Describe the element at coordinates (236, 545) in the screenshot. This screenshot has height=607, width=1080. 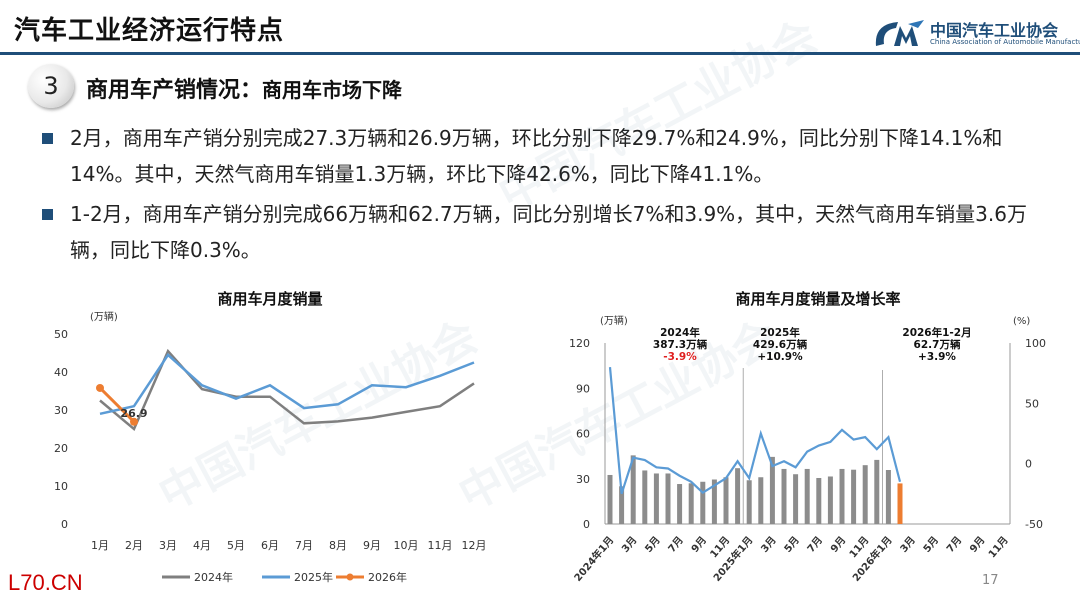
I see `chart1-xtick-label: 5月` at that location.